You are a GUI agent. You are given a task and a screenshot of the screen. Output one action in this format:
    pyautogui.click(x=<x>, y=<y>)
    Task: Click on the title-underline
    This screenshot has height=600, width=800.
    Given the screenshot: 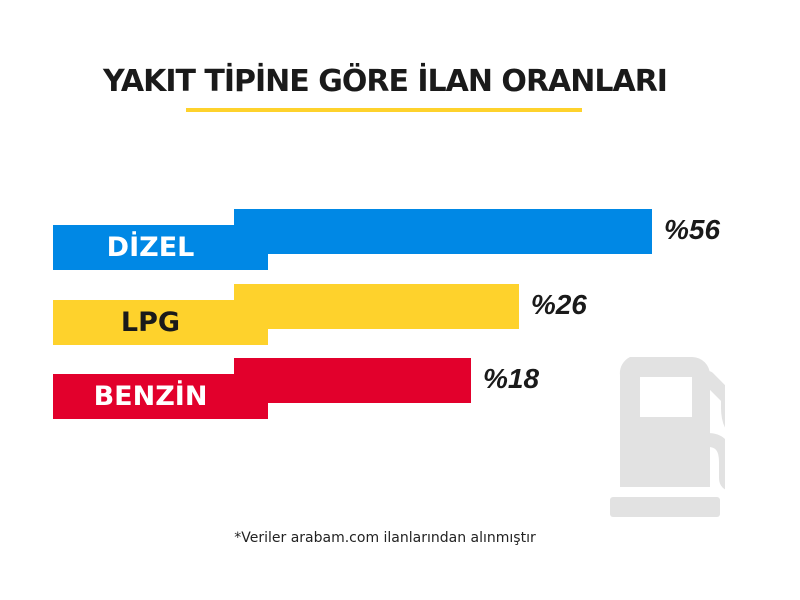 What is the action you would take?
    pyautogui.click(x=384, y=110)
    